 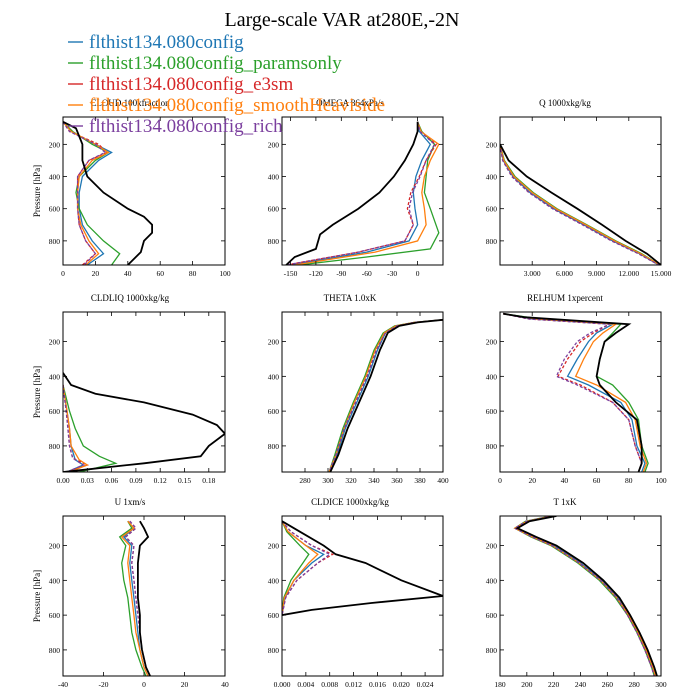 I want to click on panel-title: U 1xm/s, so click(x=130, y=502).